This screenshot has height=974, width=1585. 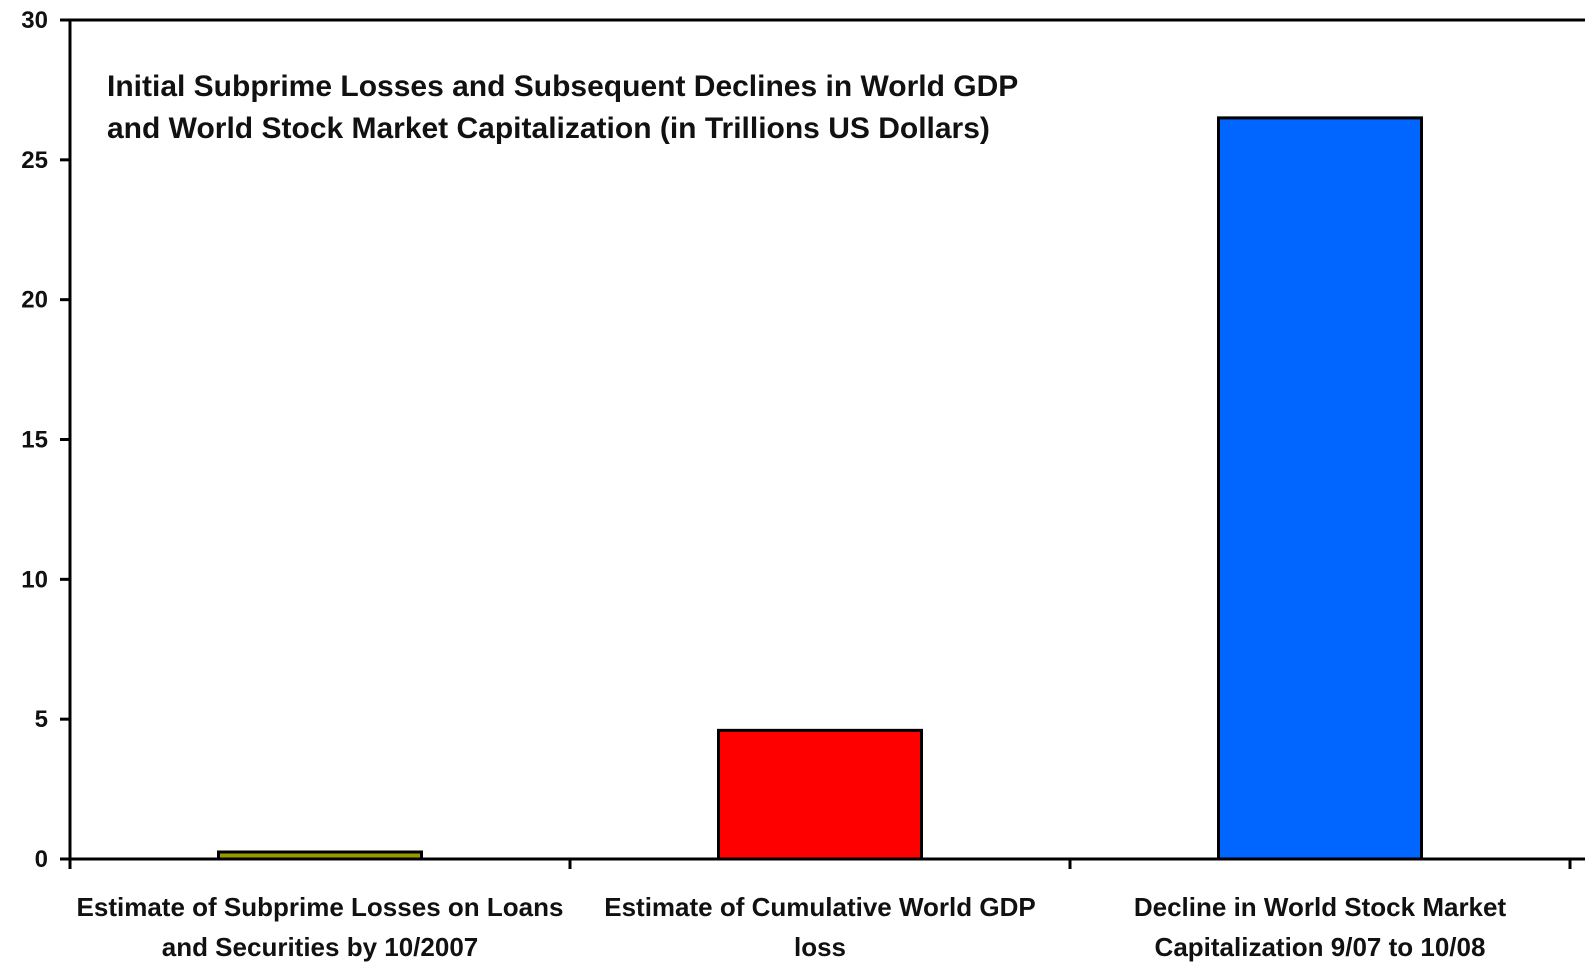 What do you see at coordinates (34, 579) in the screenshot?
I see `y-tick-label-2: 10` at bounding box center [34, 579].